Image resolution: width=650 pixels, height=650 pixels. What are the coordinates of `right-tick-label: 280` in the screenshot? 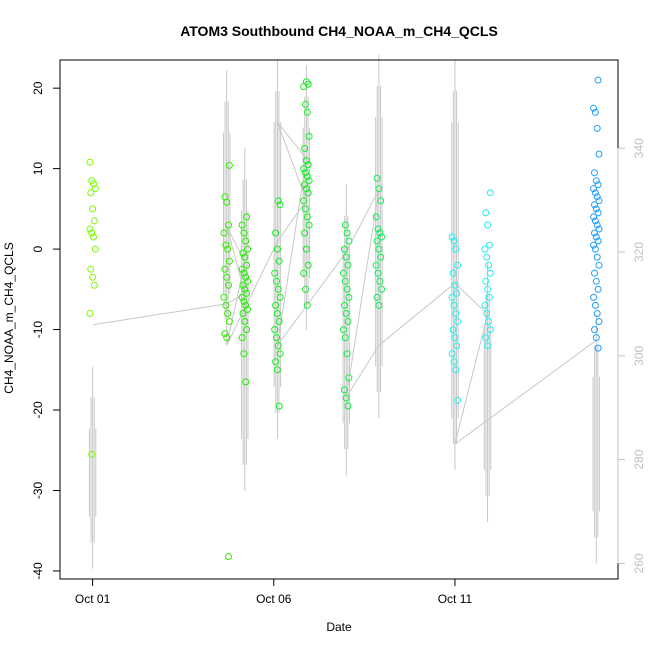 It's located at (639, 459).